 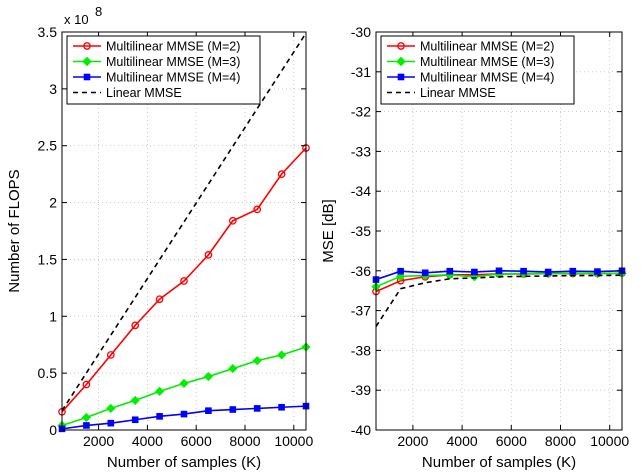 What do you see at coordinates (361, 32) in the screenshot?
I see `y-tick-label: -30` at bounding box center [361, 32].